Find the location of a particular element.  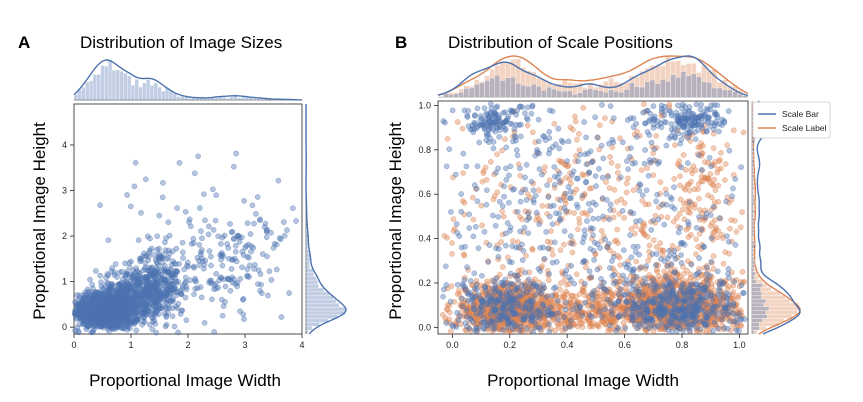

x-tick-label: 0.6 is located at coordinates (624, 345).